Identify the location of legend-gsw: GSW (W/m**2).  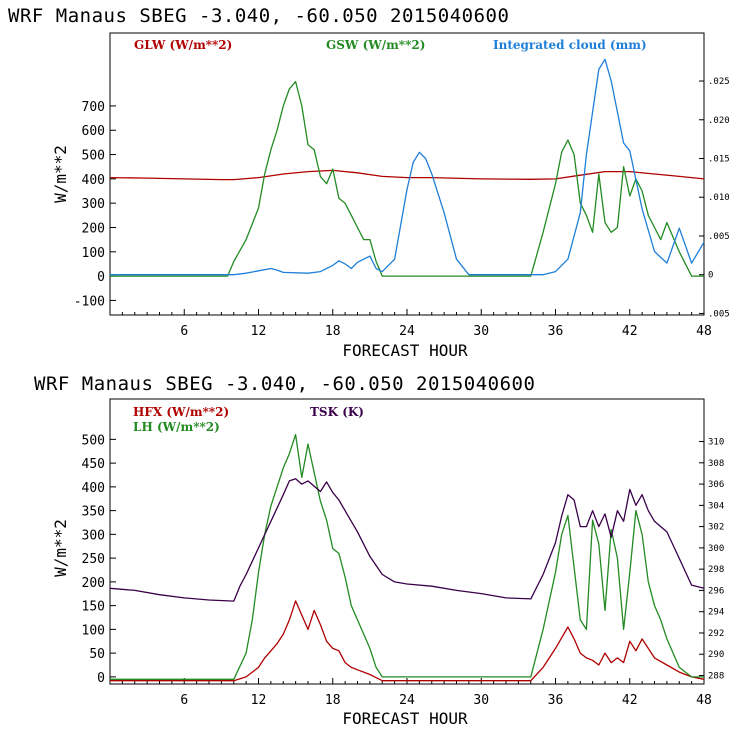
(375, 45).